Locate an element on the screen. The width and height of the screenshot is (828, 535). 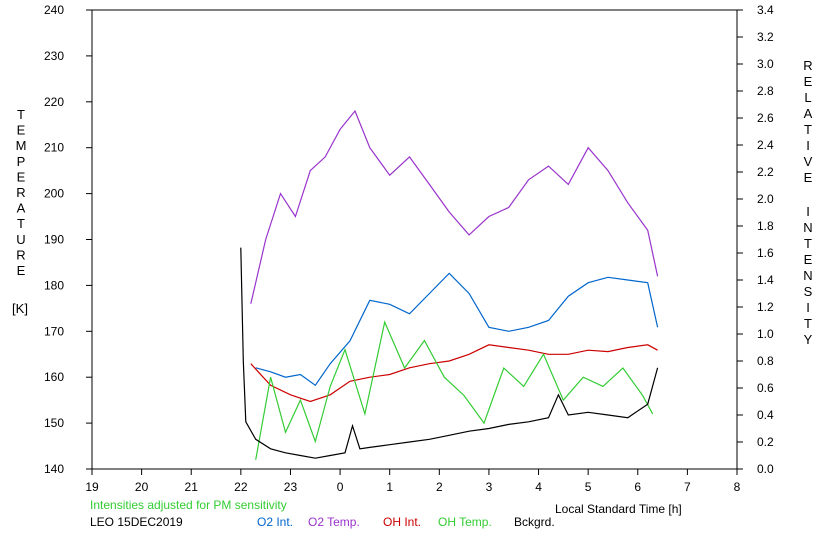
right-label-letter: Y is located at coordinates (808, 339).